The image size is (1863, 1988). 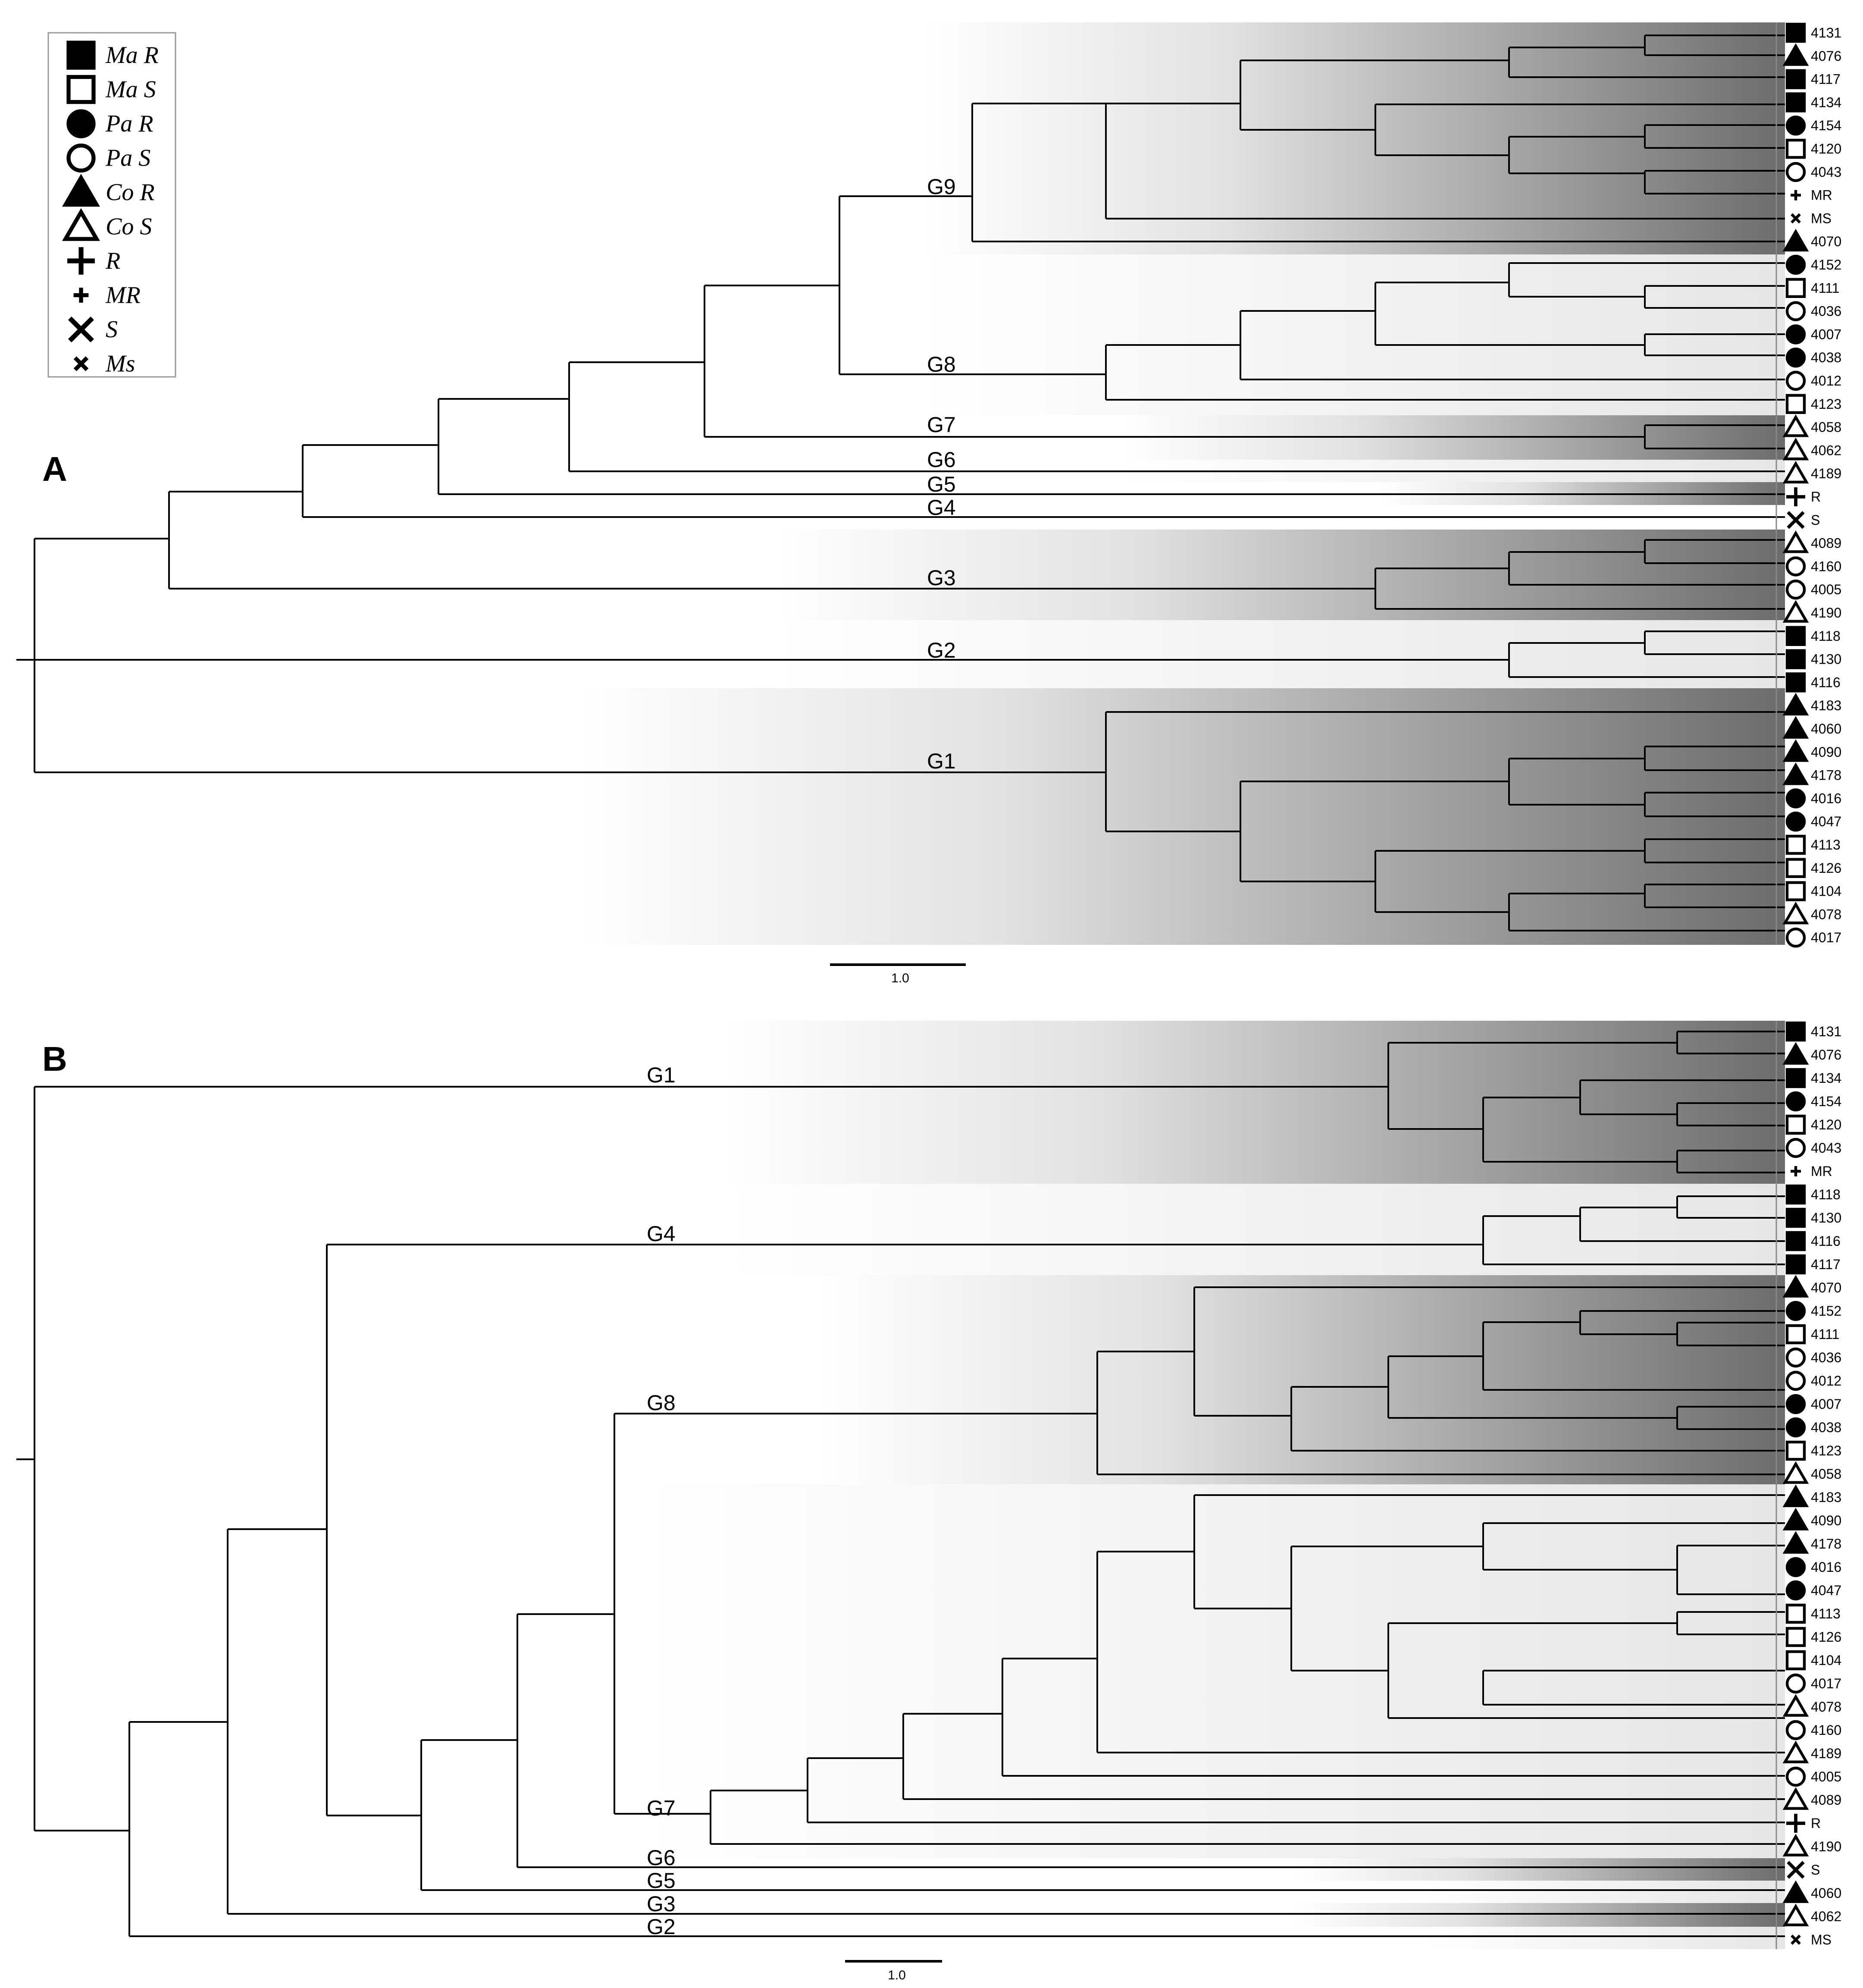 I want to click on legend: Ma R Ma S Pa R Pa S Co R Co S R MR S Ms, so click(x=111, y=205).